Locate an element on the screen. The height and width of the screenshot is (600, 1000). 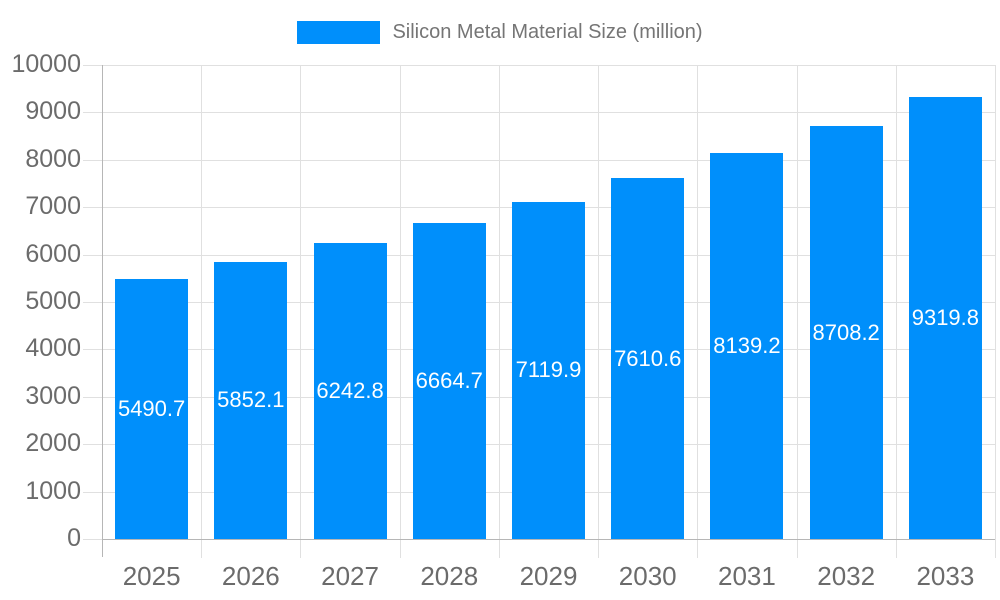
y-tick-label: 1000 is located at coordinates (53, 490).